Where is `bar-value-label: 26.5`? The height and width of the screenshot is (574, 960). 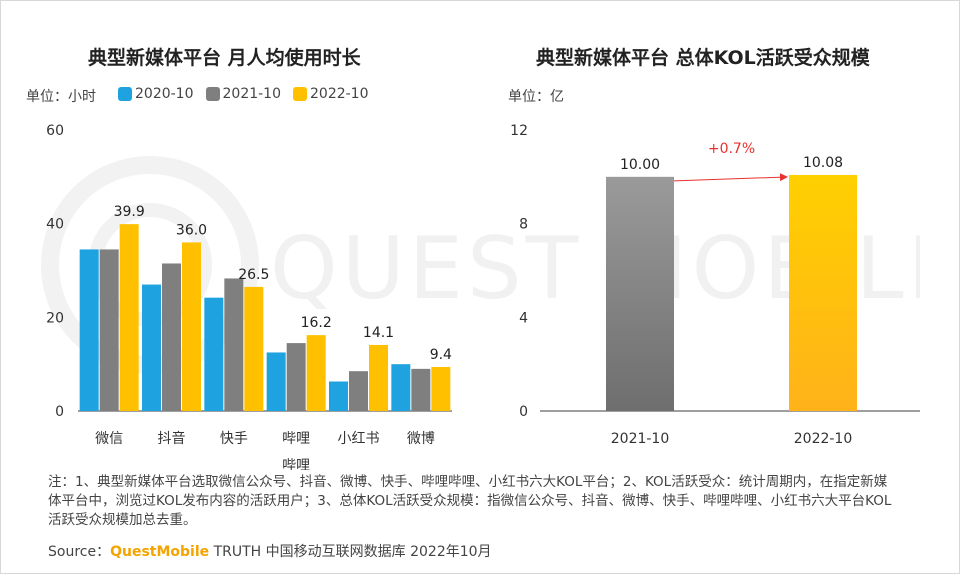
bar-value-label: 26.5 is located at coordinates (253, 275).